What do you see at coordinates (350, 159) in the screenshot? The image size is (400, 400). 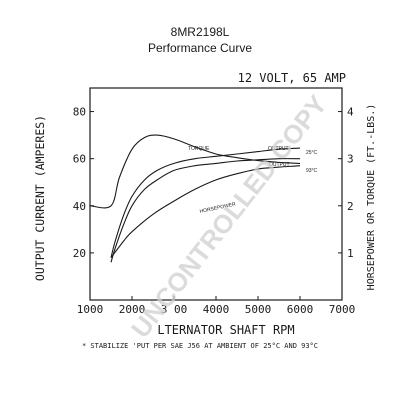 I see `y-right-tick-label: 3` at bounding box center [350, 159].